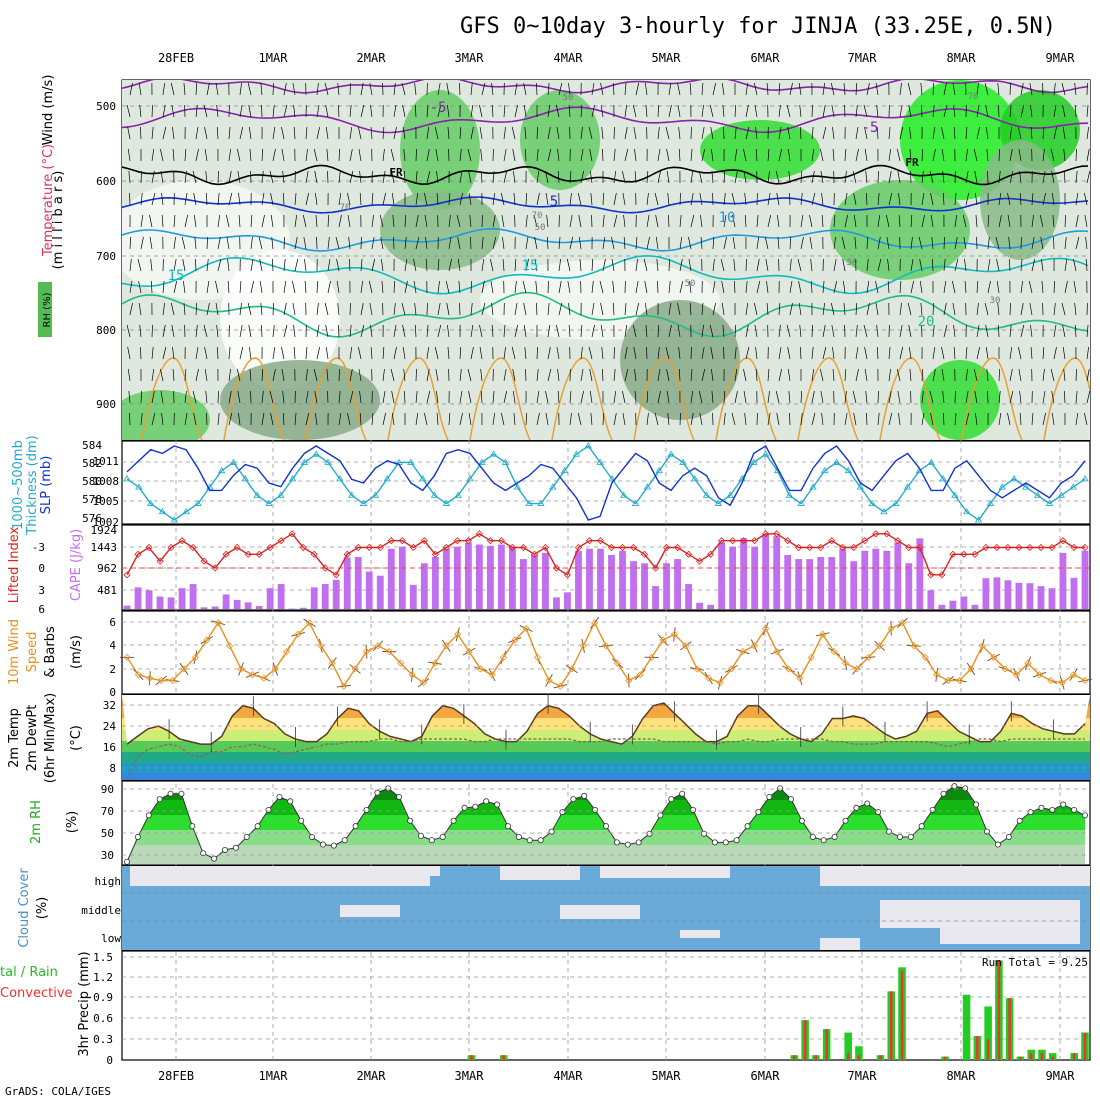 Image resolution: width=1100 pixels, height=1100 pixels. Describe the element at coordinates (569, 1076) in the screenshot. I see `date-label-bottom: 4MAR` at that location.